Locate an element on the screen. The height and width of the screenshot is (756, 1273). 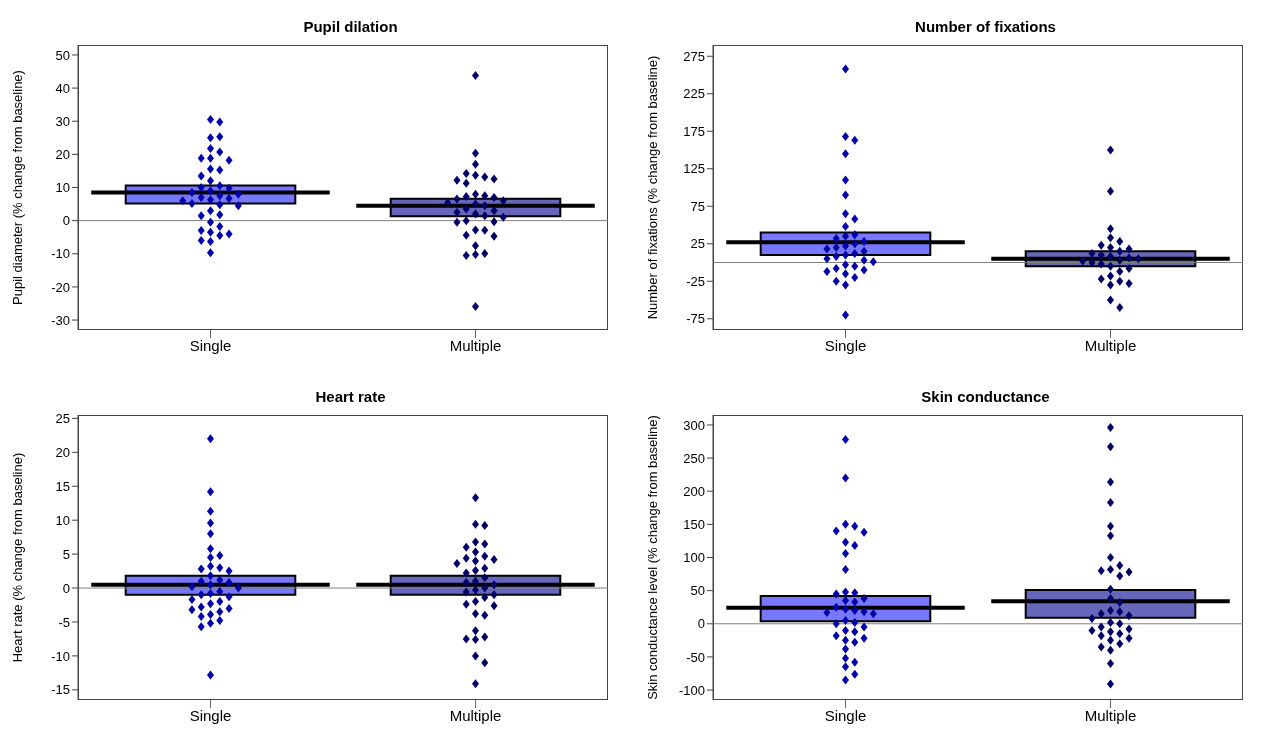
chart-title: Pupil dilation is located at coordinates (350, 27).